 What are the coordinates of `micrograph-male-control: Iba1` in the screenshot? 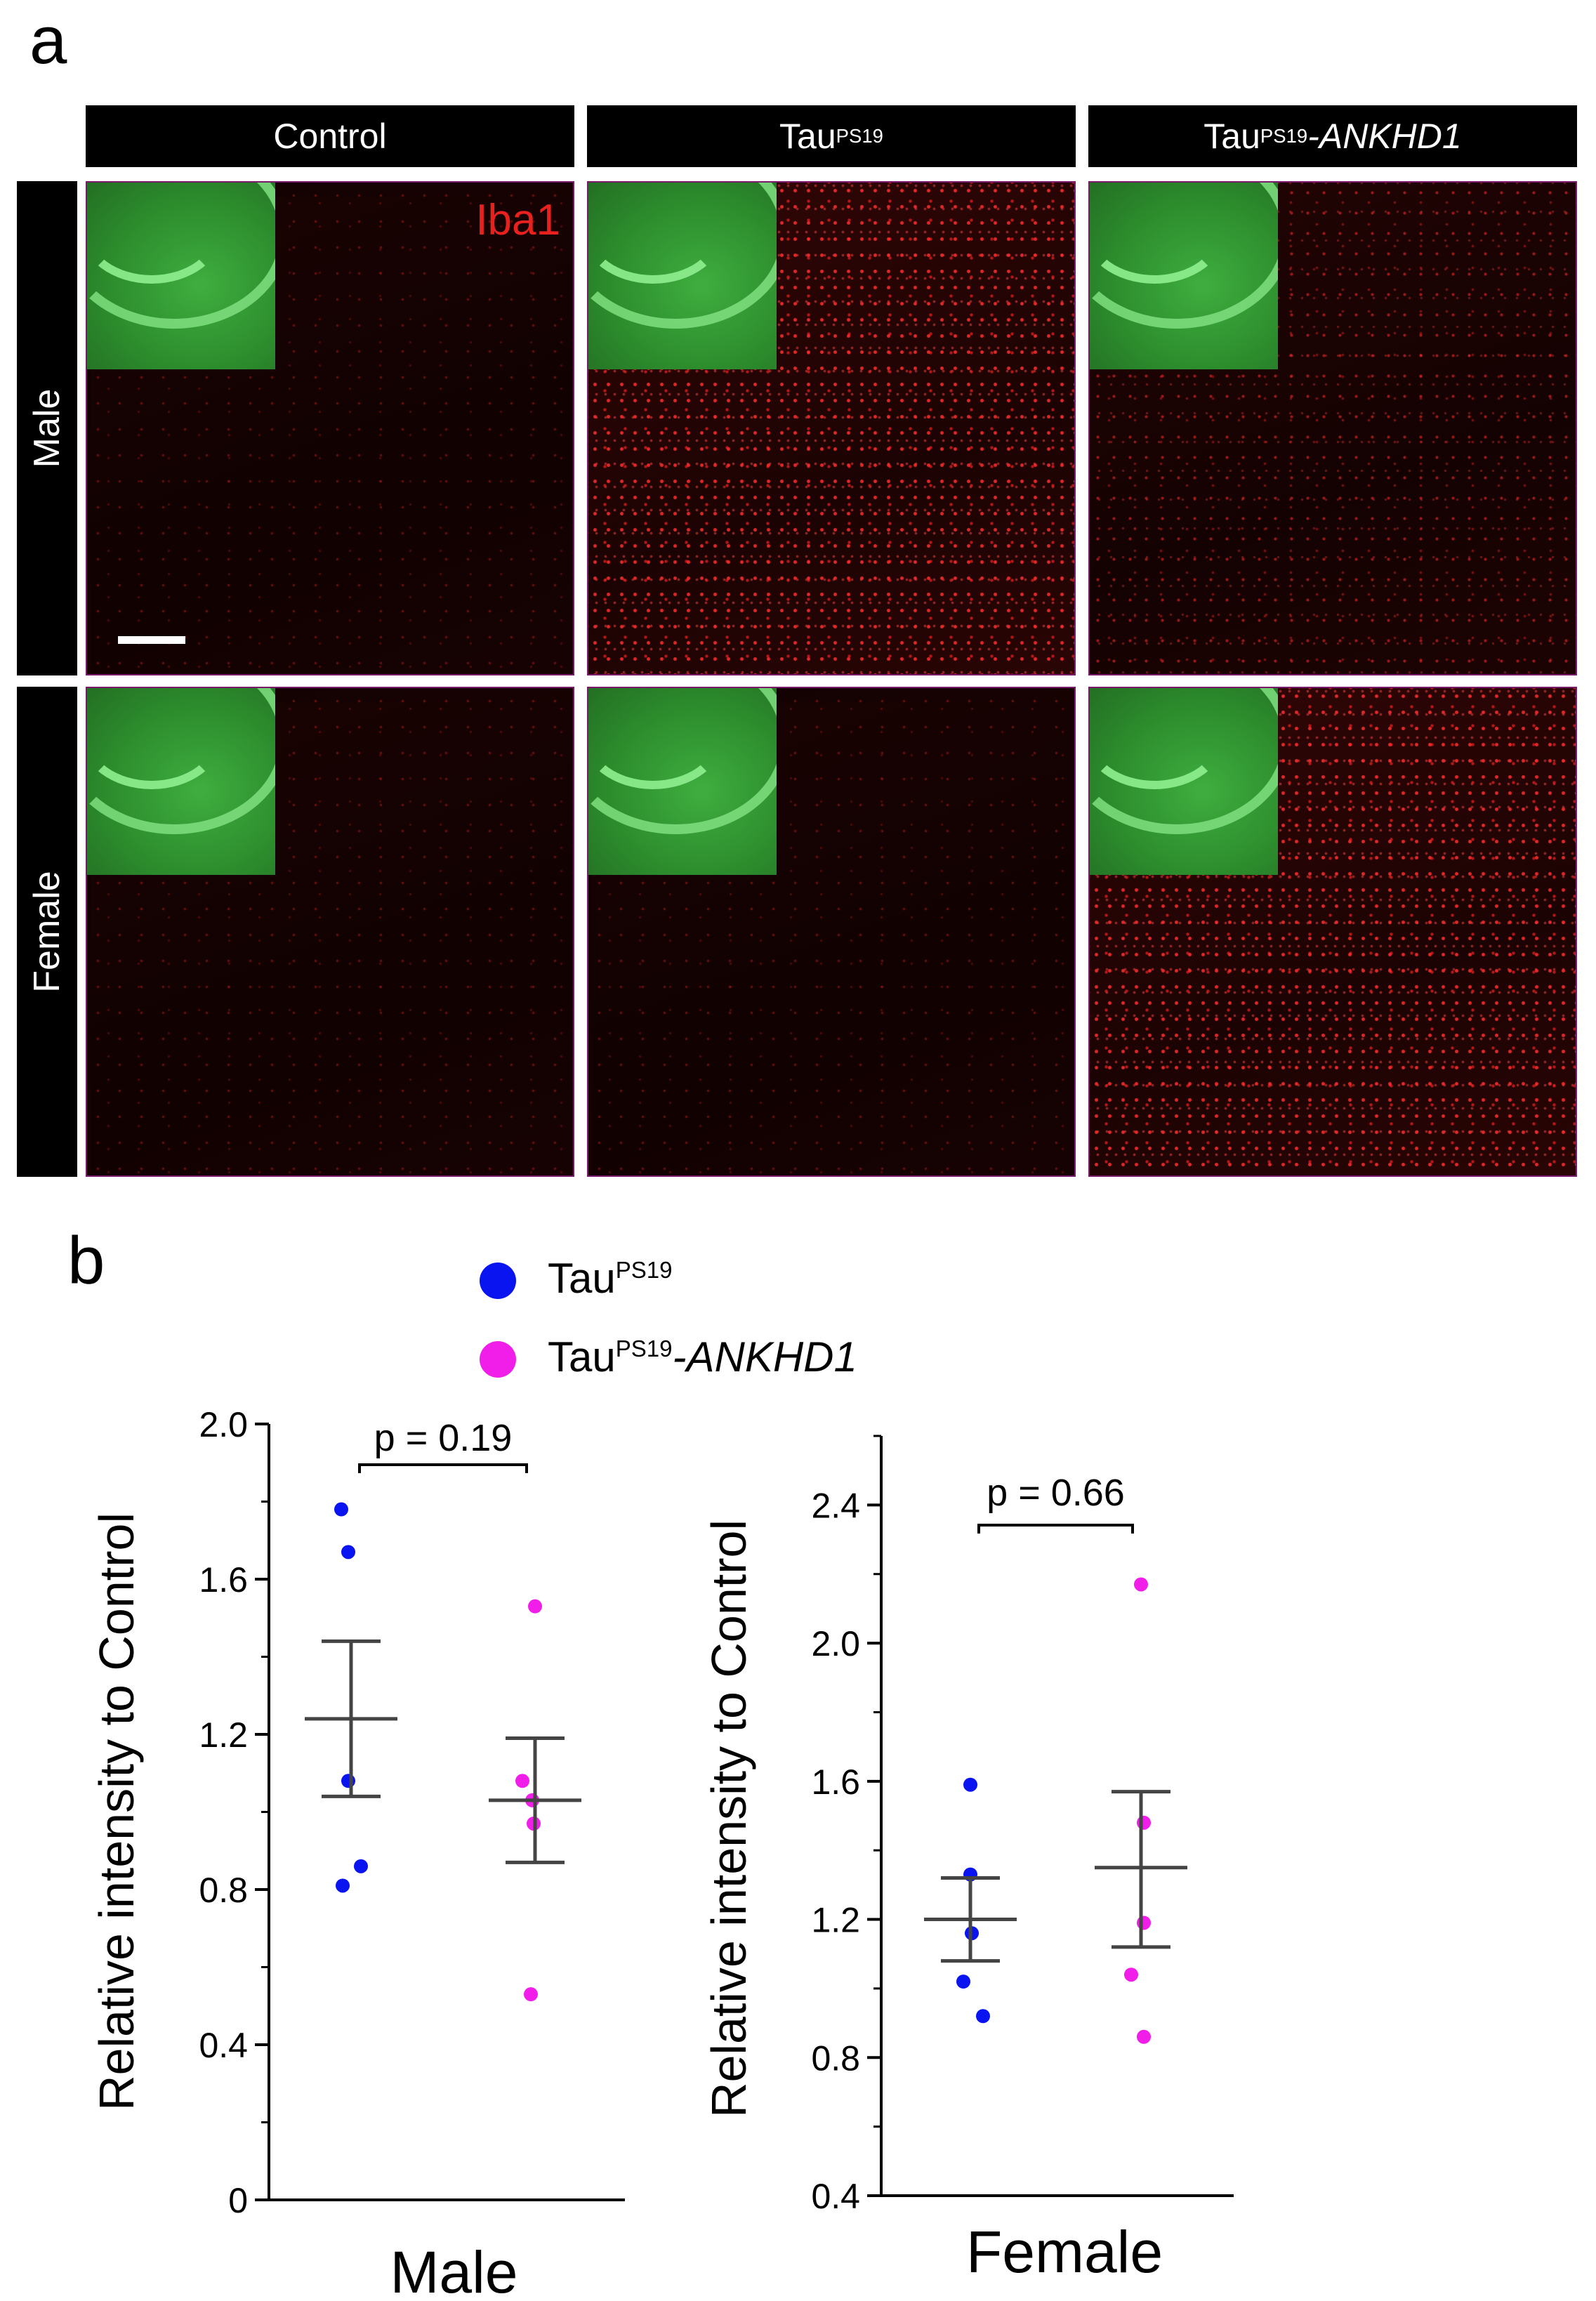 It's located at (330, 428).